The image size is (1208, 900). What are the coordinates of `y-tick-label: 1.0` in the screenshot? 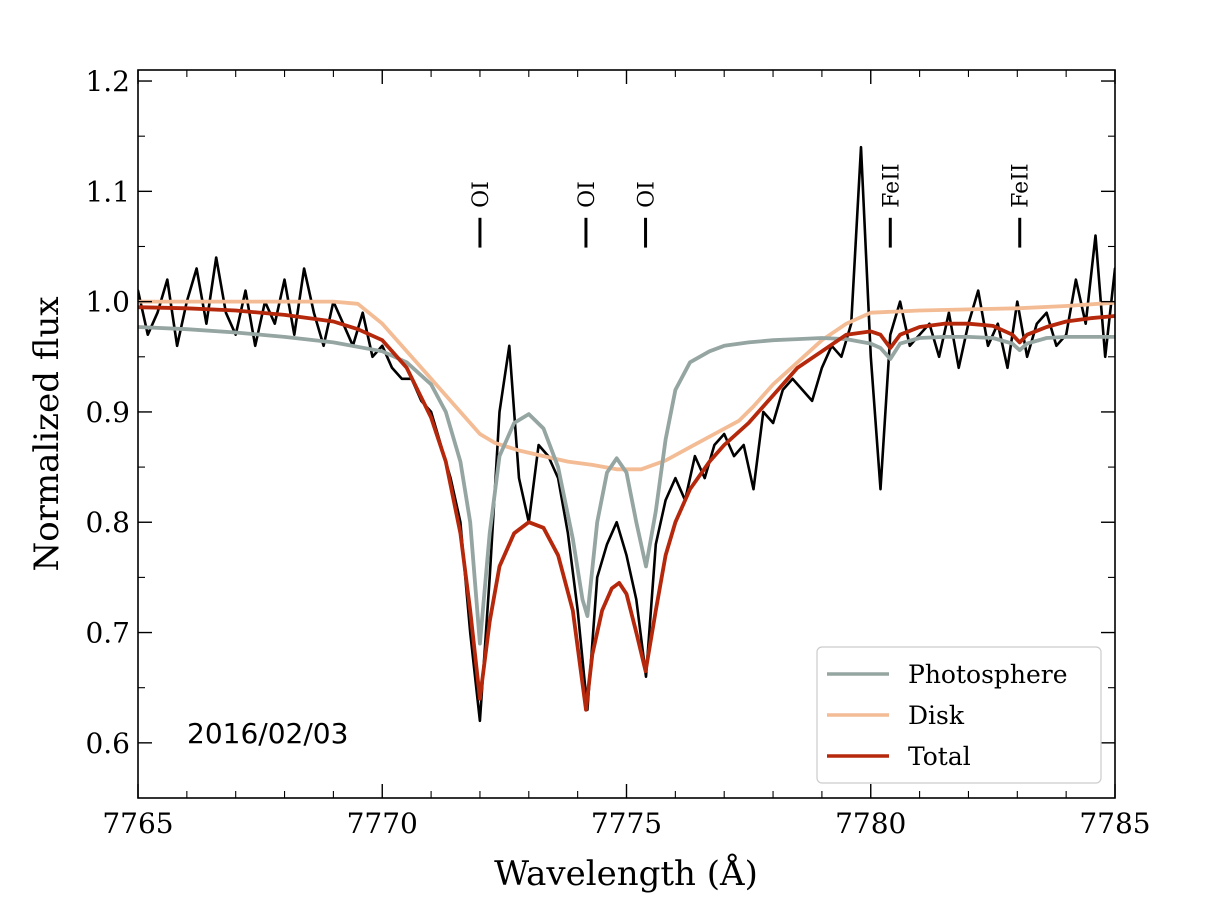 It's located at (107, 302).